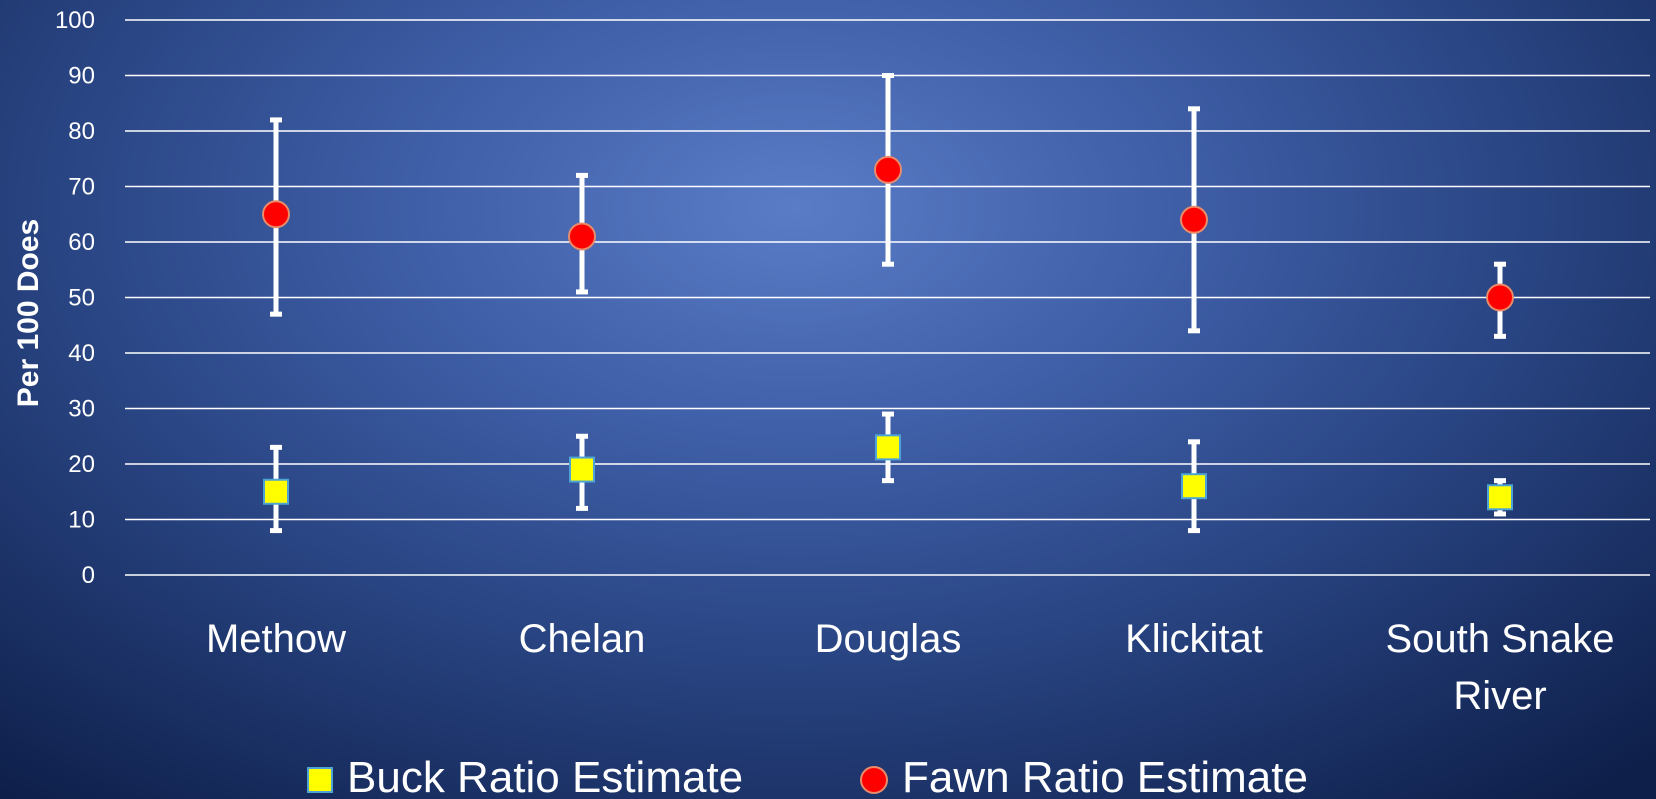 Image resolution: width=1656 pixels, height=799 pixels. What do you see at coordinates (582, 639) in the screenshot?
I see `x-category-label-1: Chelan` at bounding box center [582, 639].